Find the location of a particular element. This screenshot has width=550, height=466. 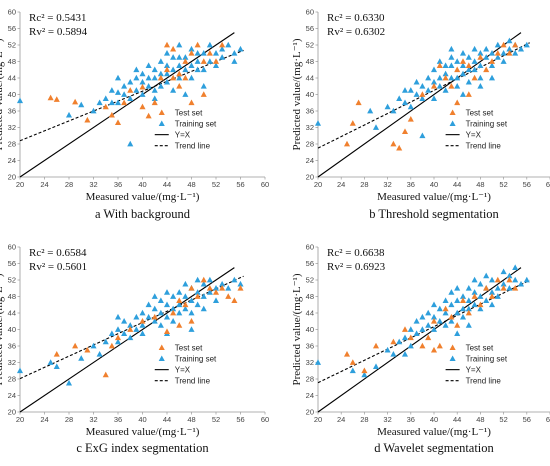

legend-marker-training-set is located at coordinates (452, 123).